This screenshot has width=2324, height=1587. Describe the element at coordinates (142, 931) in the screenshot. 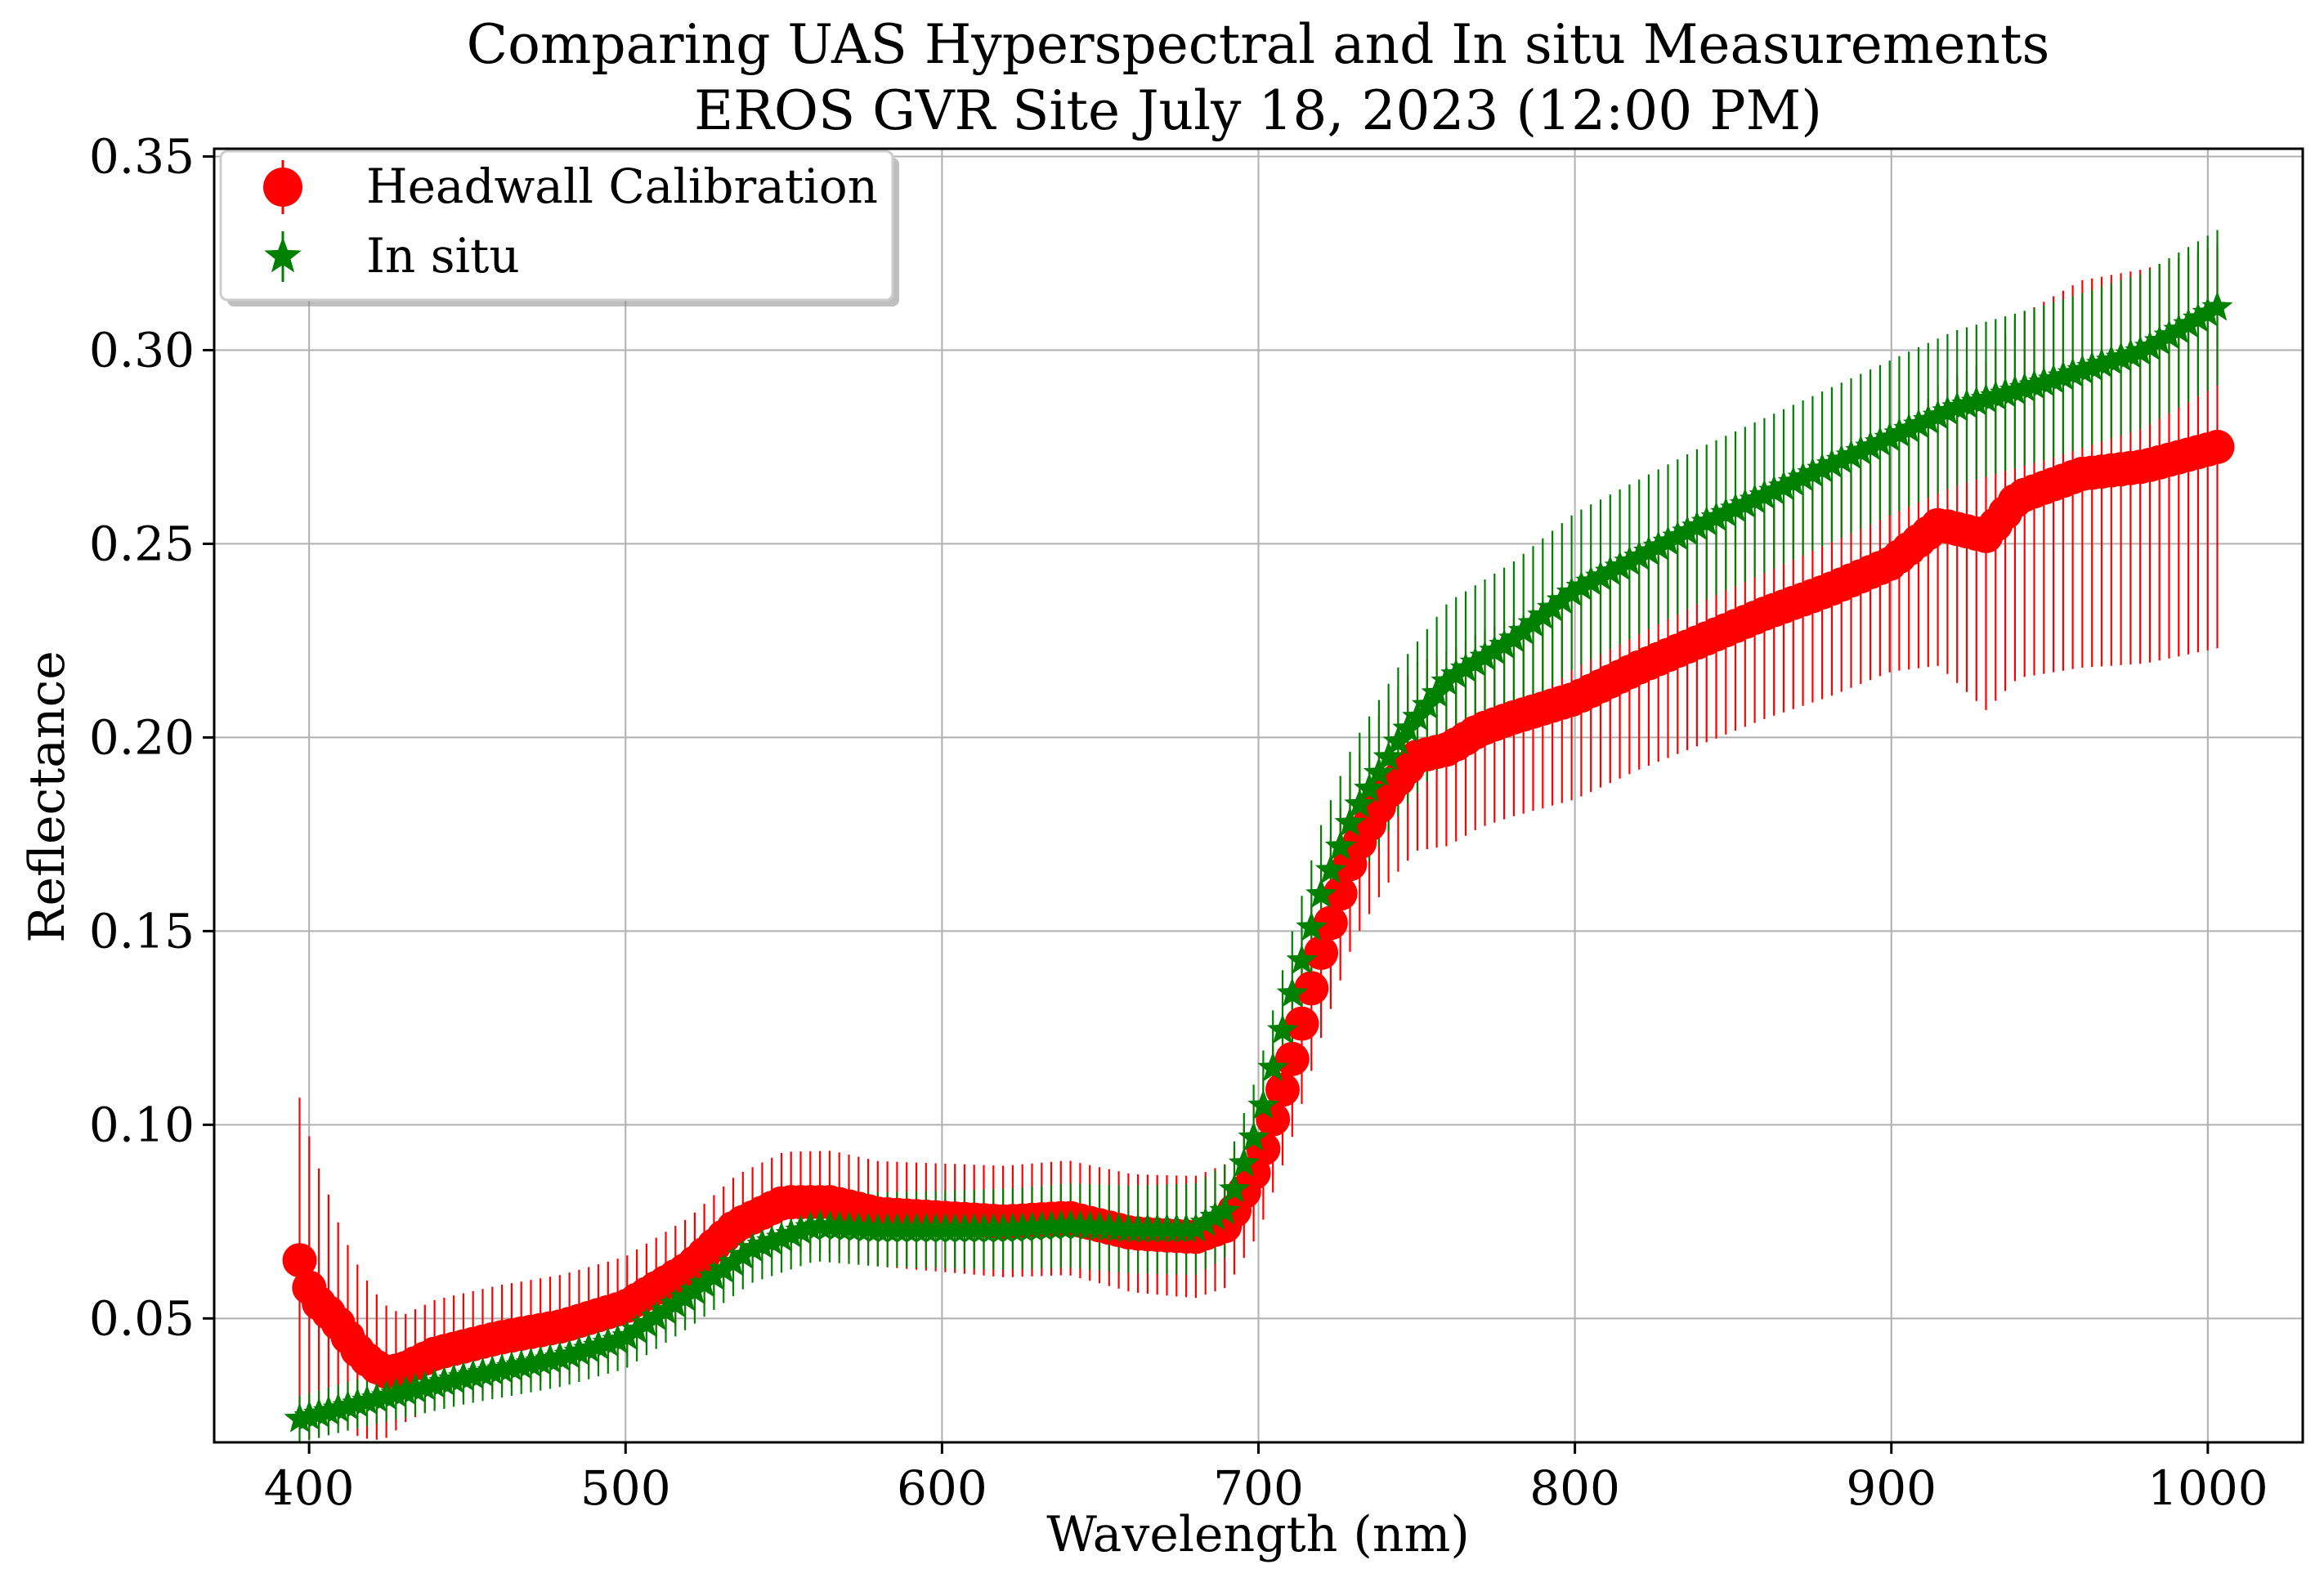

I see `y-tick-label: 0.15` at that location.